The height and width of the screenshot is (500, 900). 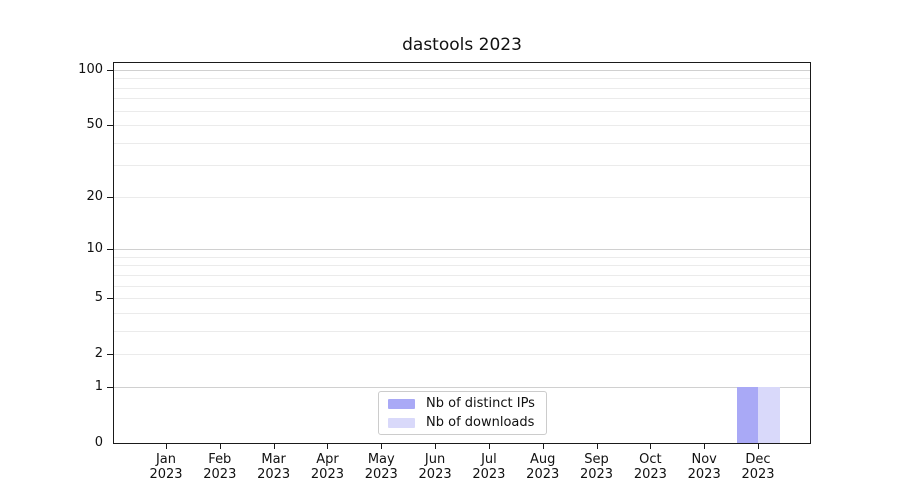 I want to click on x-tick-label-feb: Feb 2023, so click(x=220, y=467).